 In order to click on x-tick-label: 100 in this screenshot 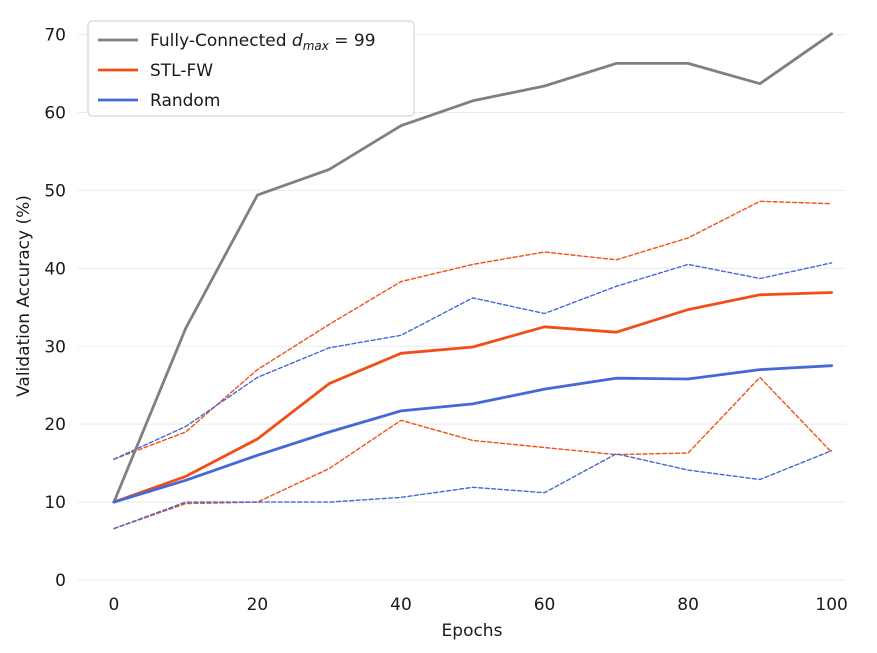, I will do `click(831, 605)`.